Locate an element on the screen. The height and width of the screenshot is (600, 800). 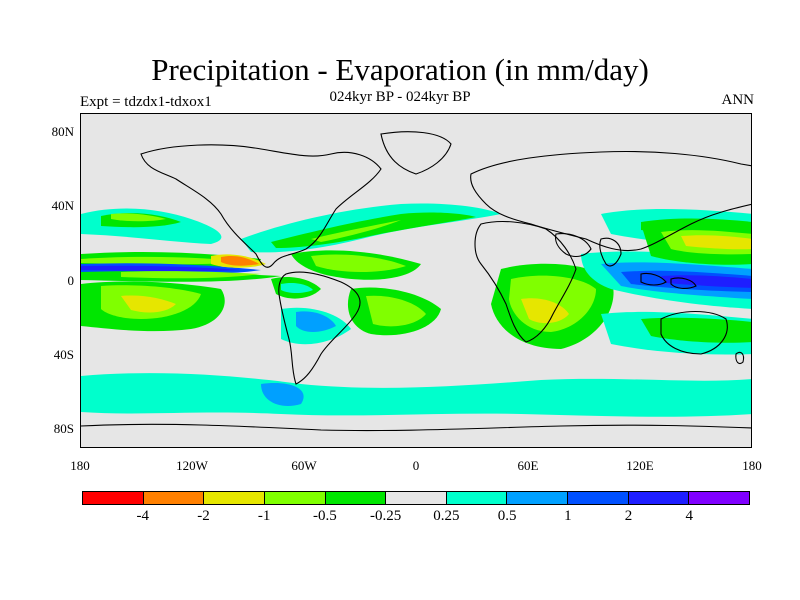
season-label: ANN is located at coordinates (738, 100).